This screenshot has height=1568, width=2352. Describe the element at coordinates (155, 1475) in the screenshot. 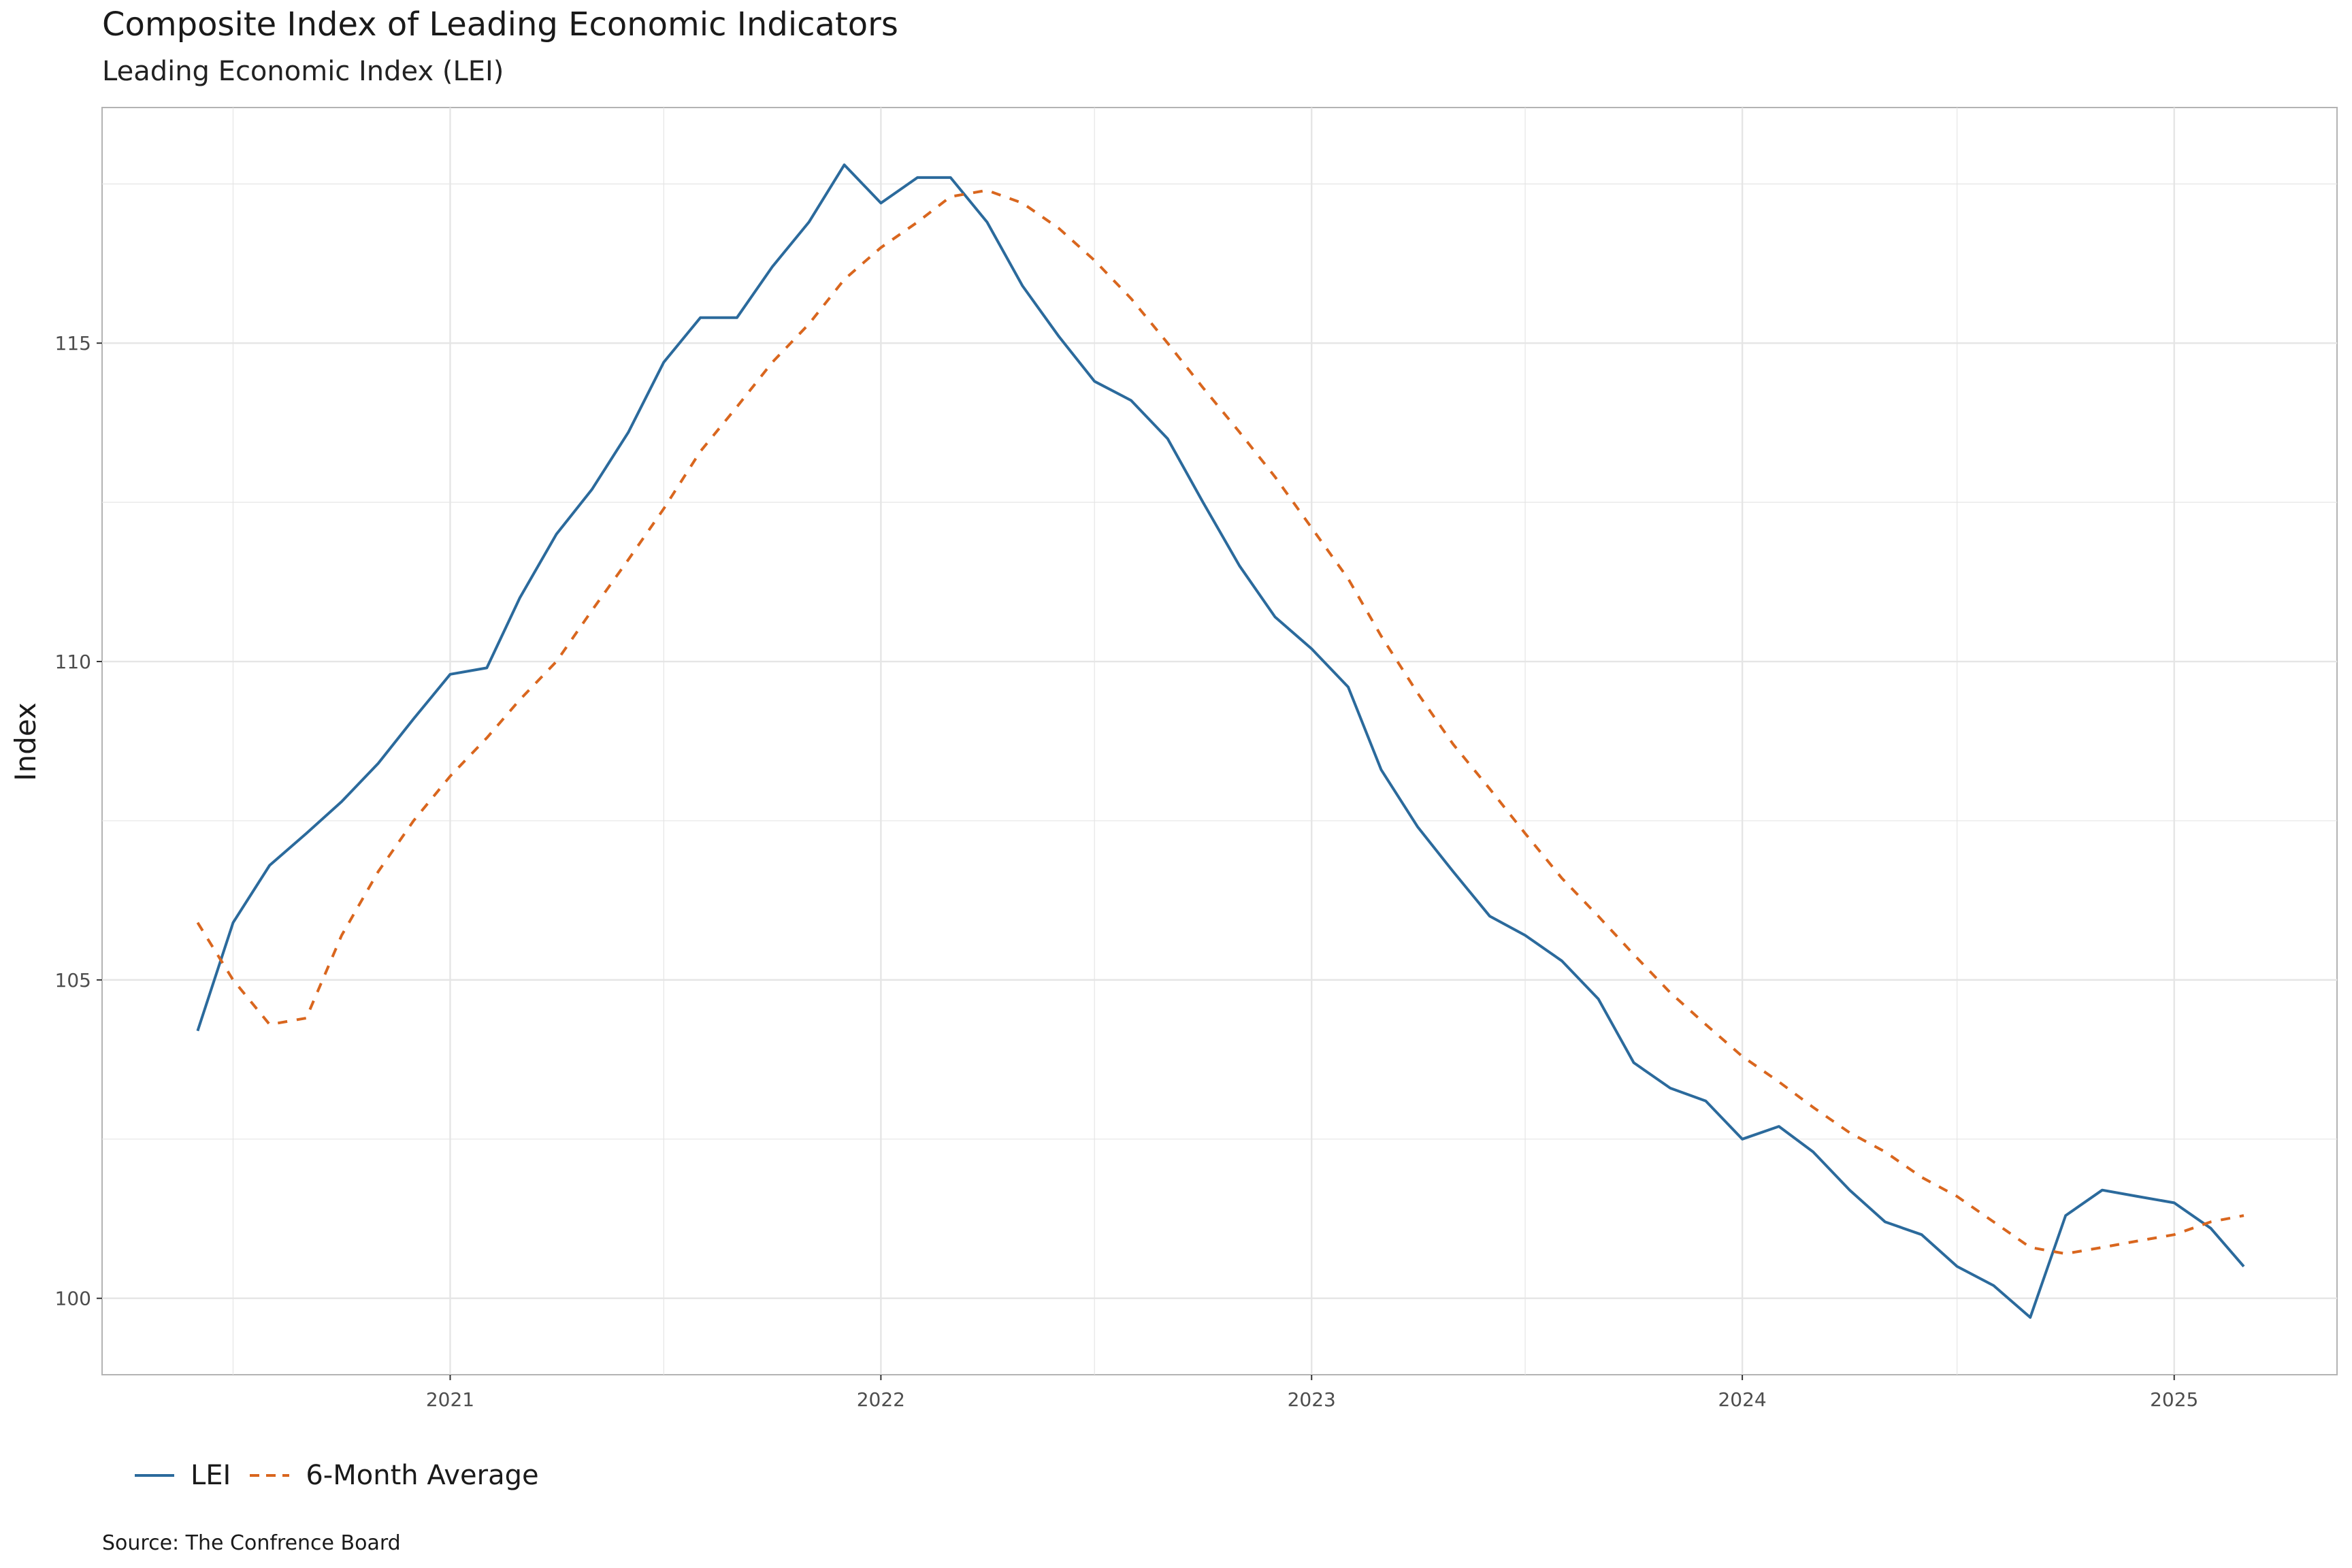

I see `legend-key-lei` at that location.